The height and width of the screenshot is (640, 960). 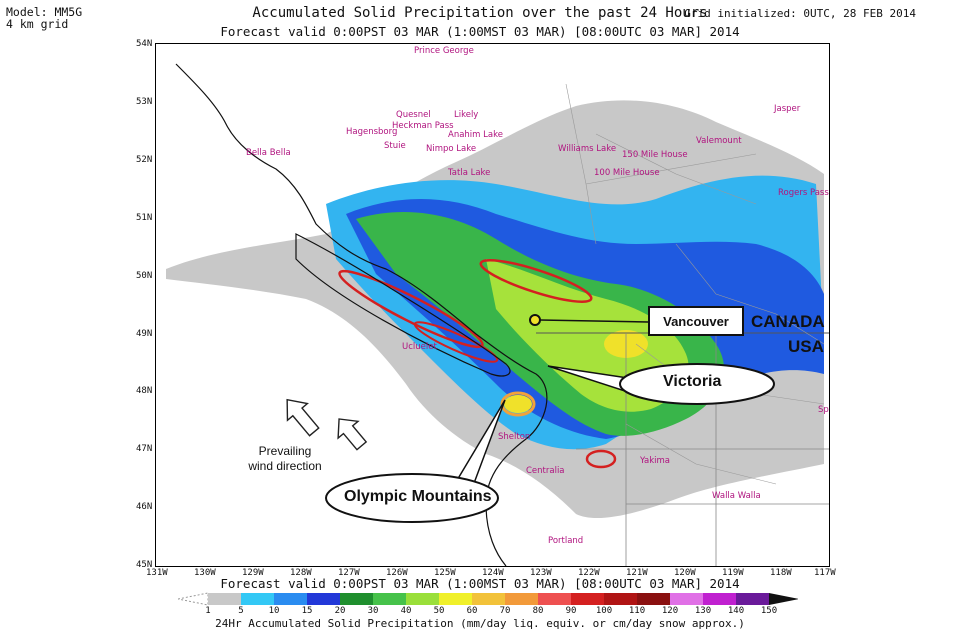 What do you see at coordinates (285, 451) in the screenshot?
I see `wind-label-line1: Prevailing` at bounding box center [285, 451].